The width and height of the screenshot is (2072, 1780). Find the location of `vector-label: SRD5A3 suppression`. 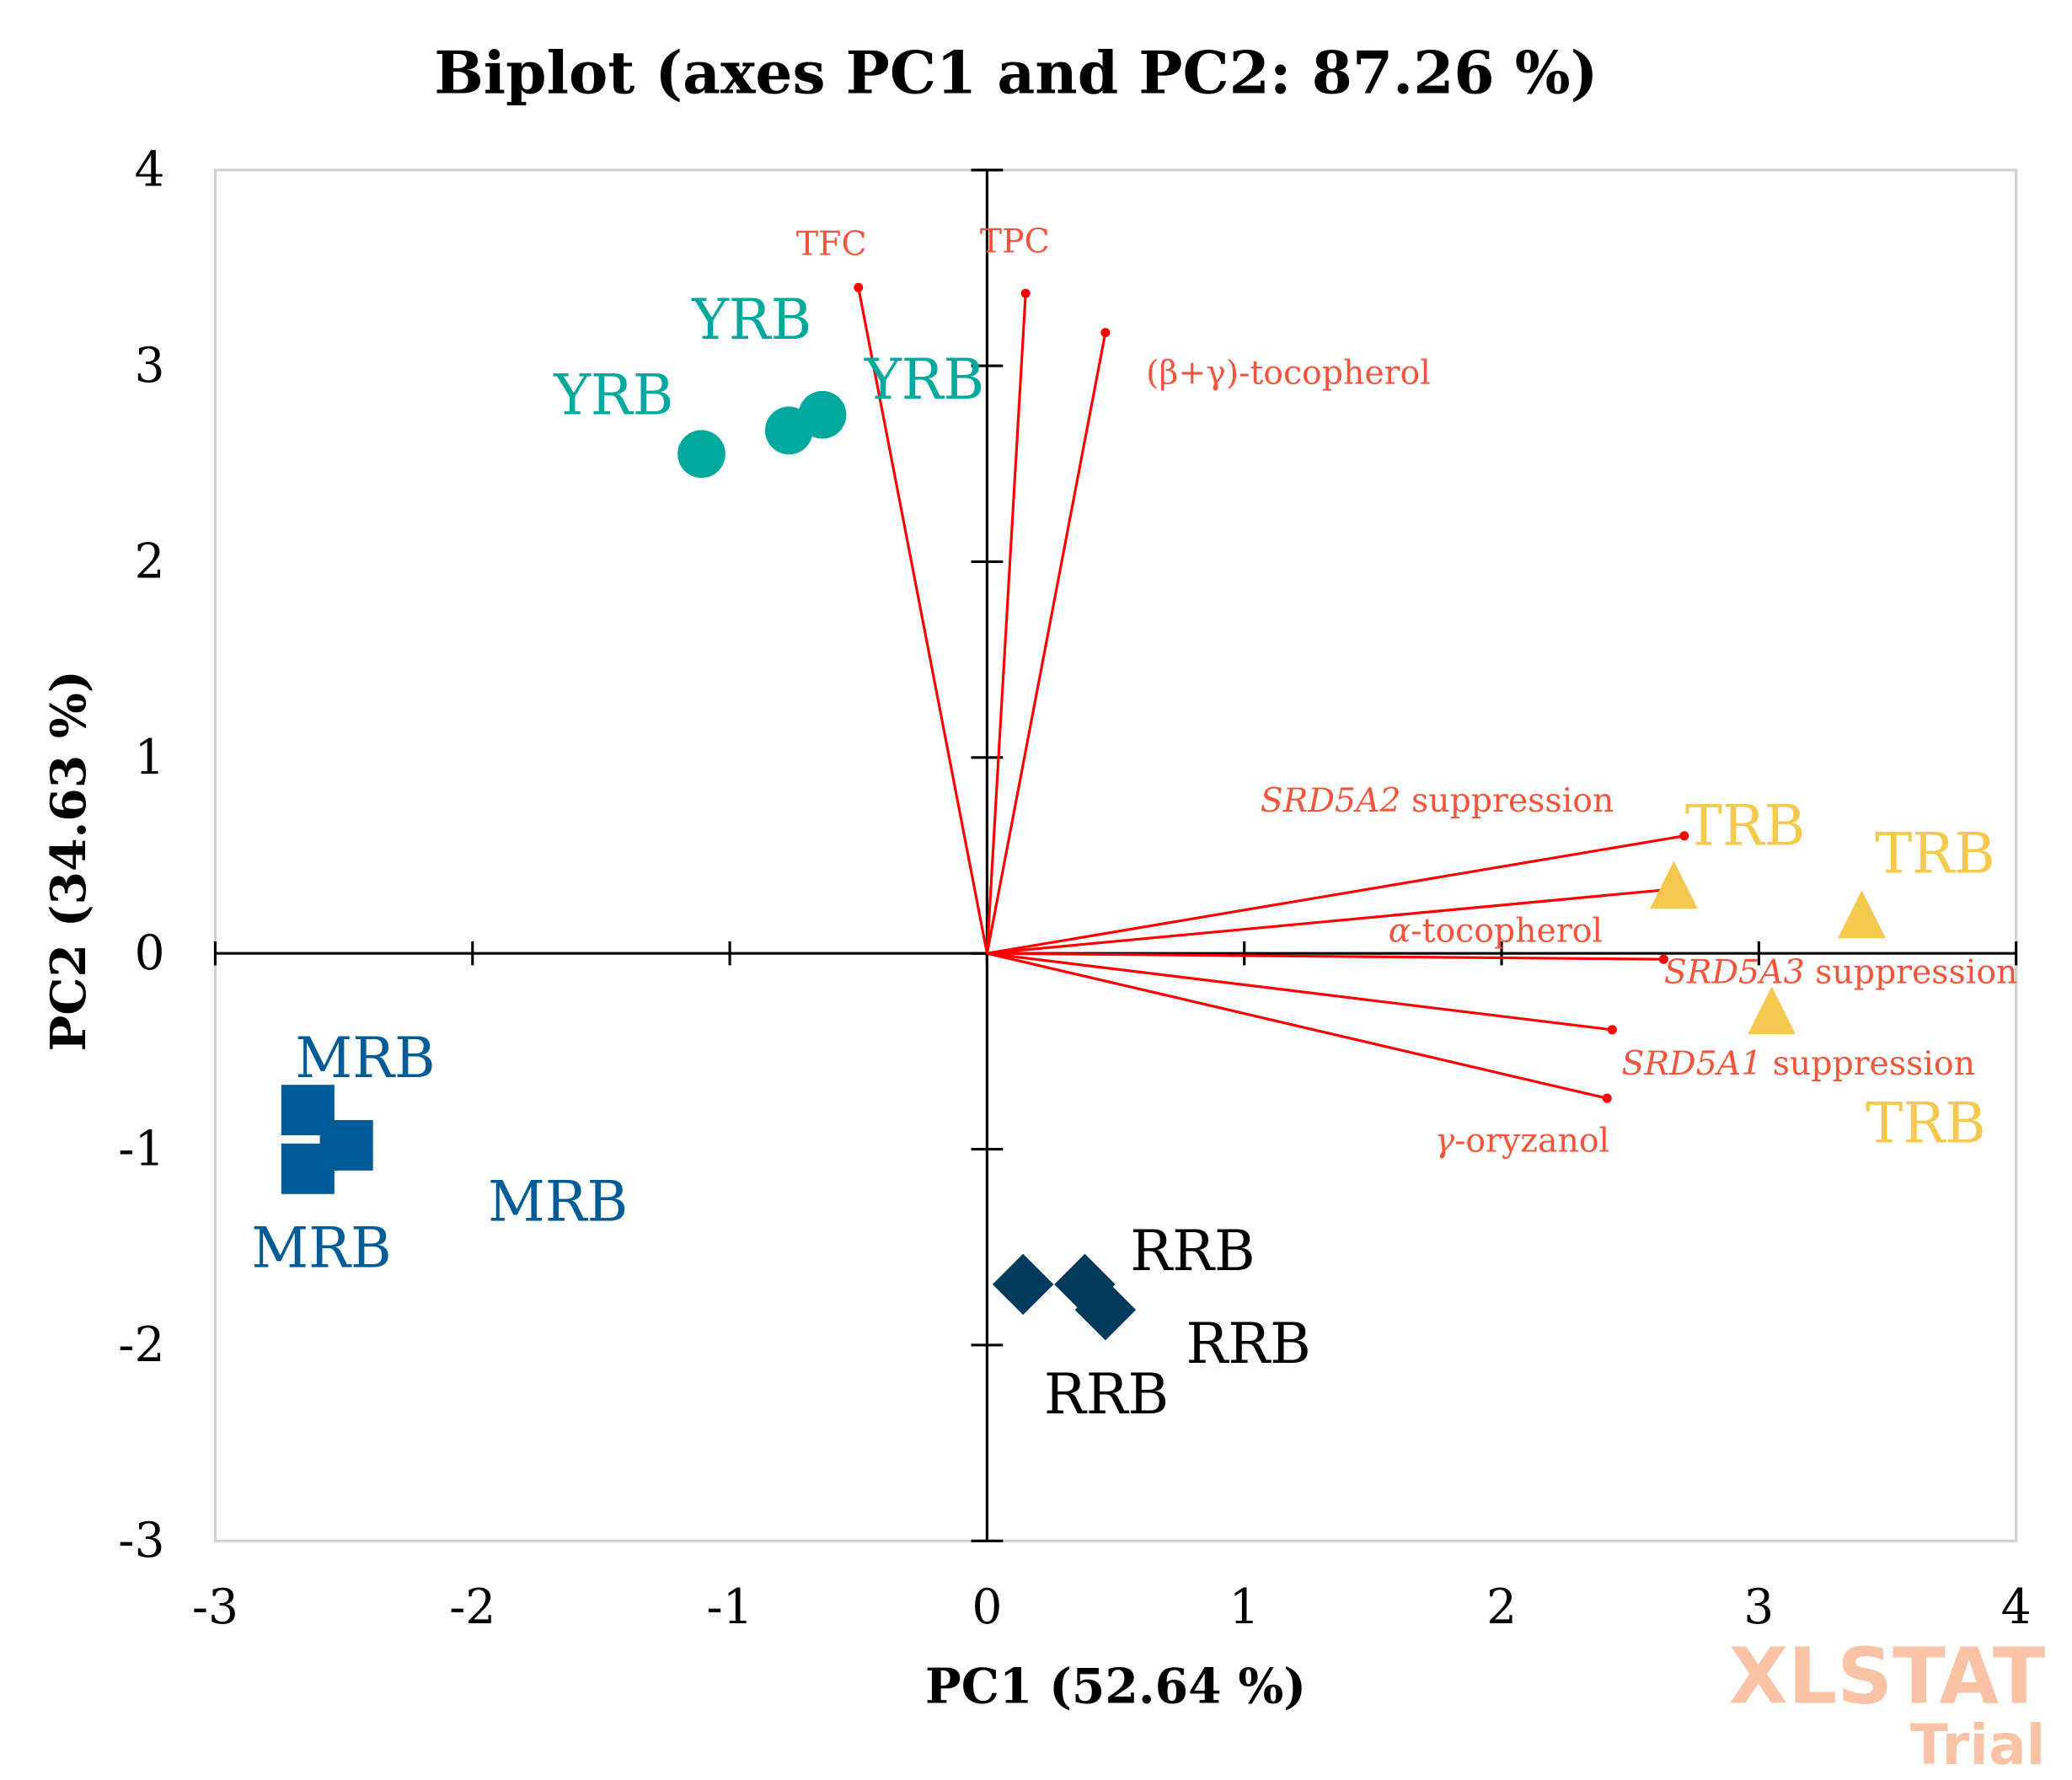

vector-label: SRD5A3 suppression is located at coordinates (1841, 971).